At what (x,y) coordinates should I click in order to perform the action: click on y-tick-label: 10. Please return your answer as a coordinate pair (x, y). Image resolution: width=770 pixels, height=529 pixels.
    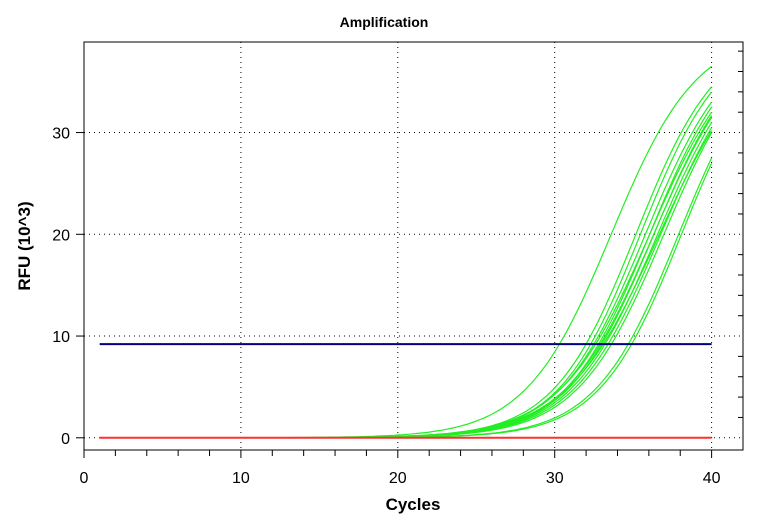
    Looking at the image, I should click on (61, 337).